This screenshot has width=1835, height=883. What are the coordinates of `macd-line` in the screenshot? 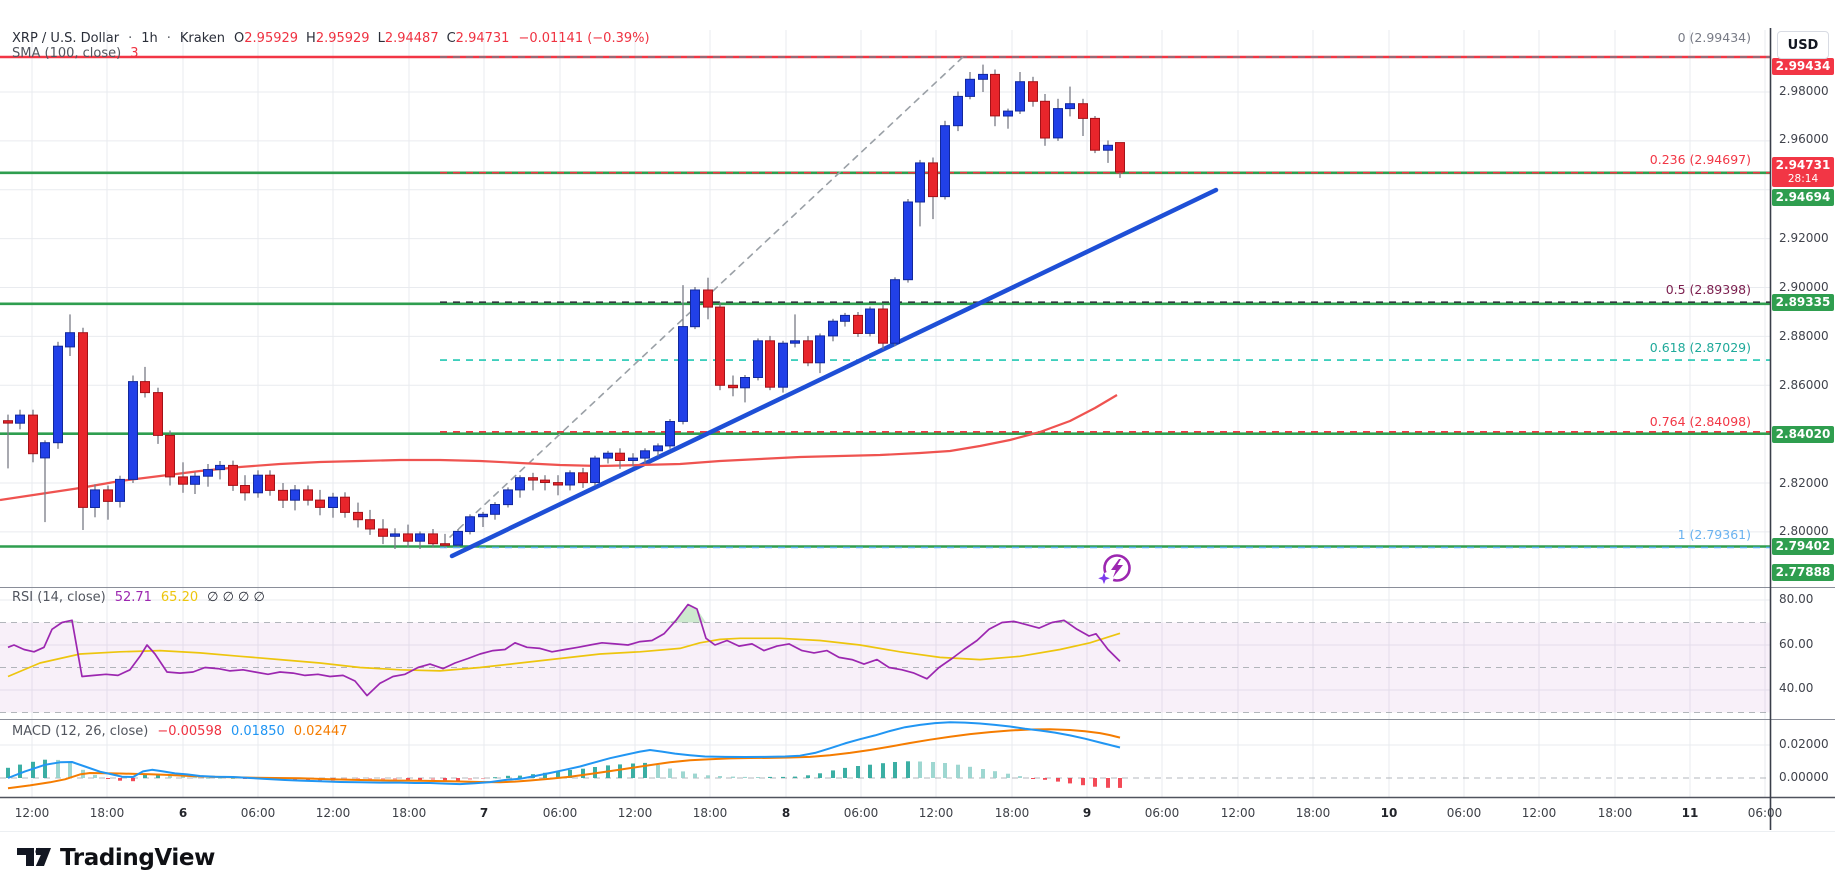 It's located at (564, 753).